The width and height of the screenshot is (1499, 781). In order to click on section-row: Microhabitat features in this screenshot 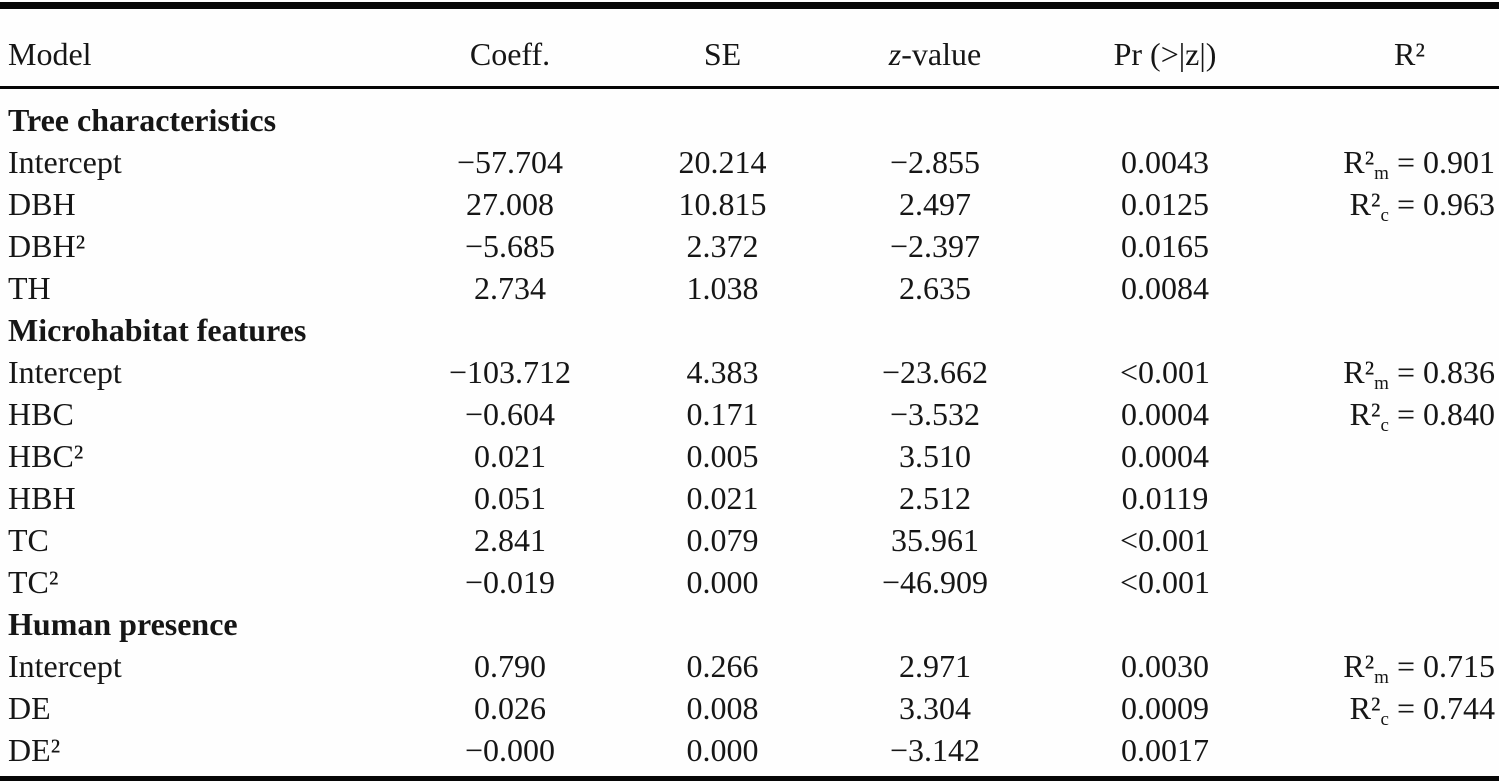, I will do `click(749, 330)`.